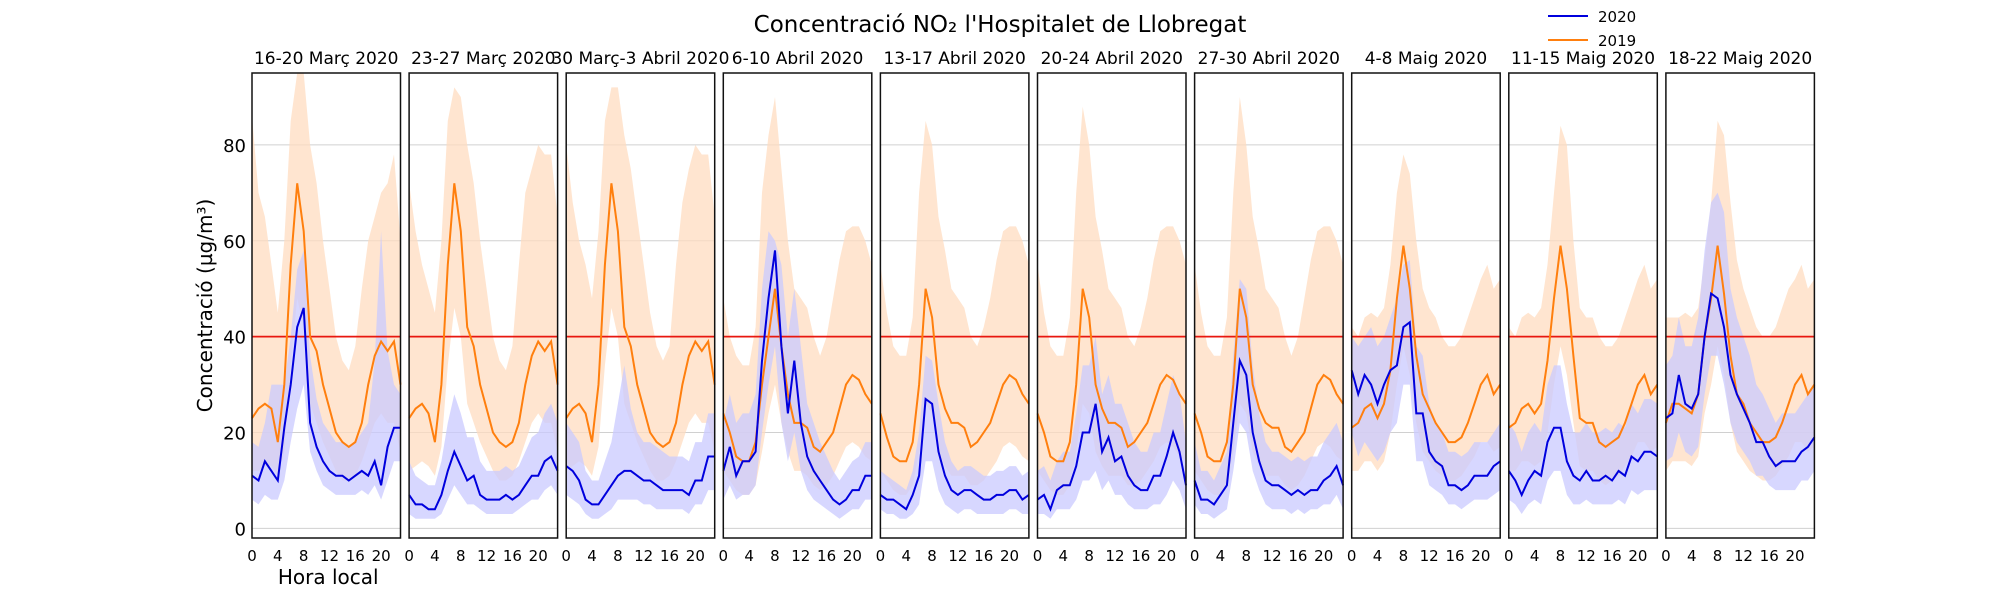 This screenshot has width=2000, height=604. What do you see at coordinates (1112, 59) in the screenshot?
I see `panel-title: 20-24 Abril 2020` at bounding box center [1112, 59].